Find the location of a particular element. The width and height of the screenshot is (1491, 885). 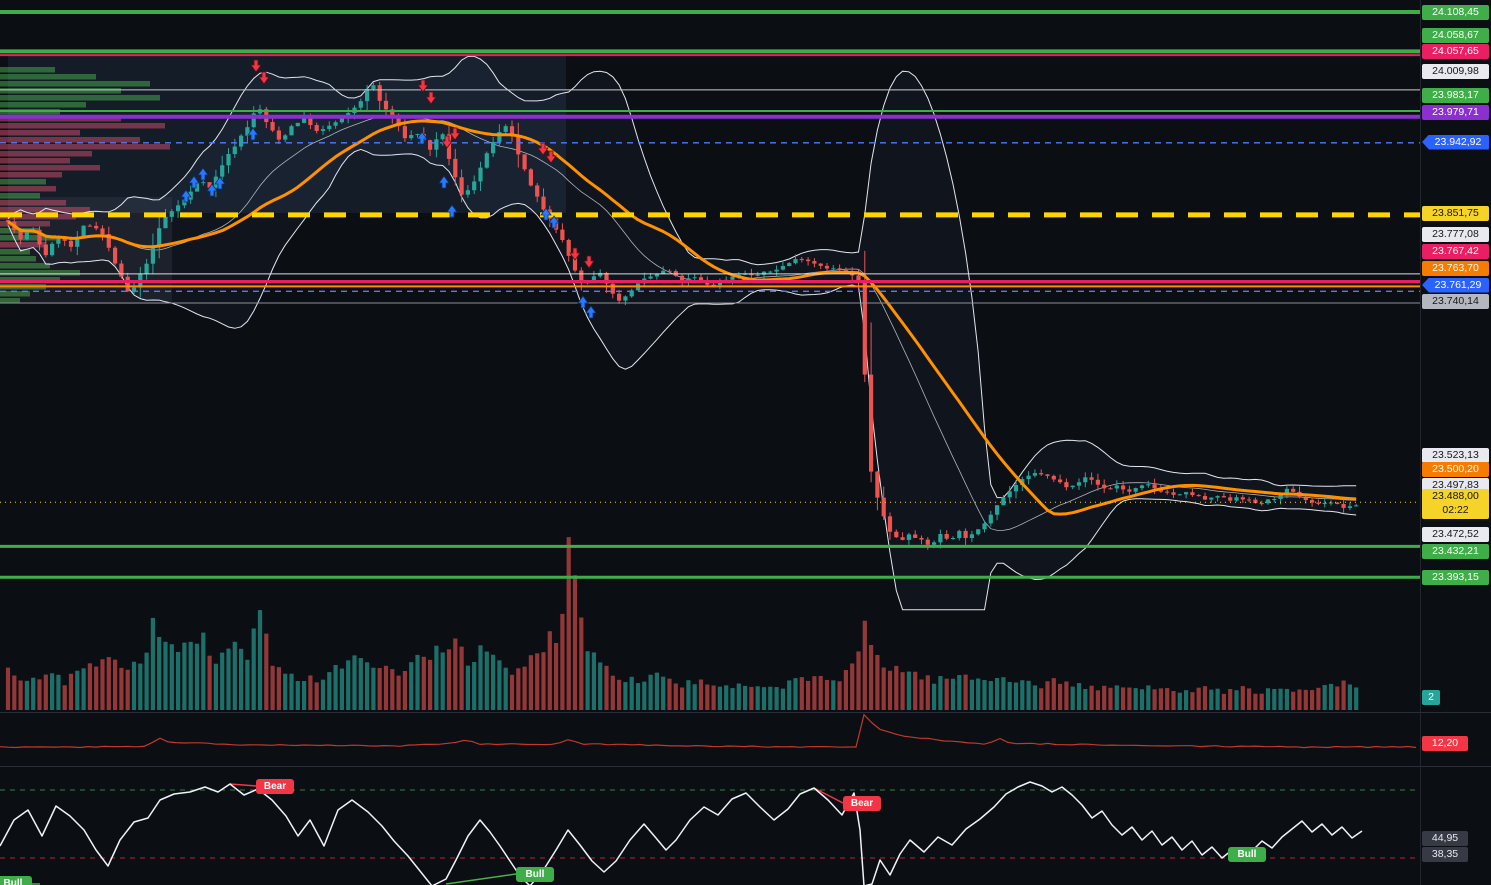

axis-label: 23.763,70 is located at coordinates (1455, 268).